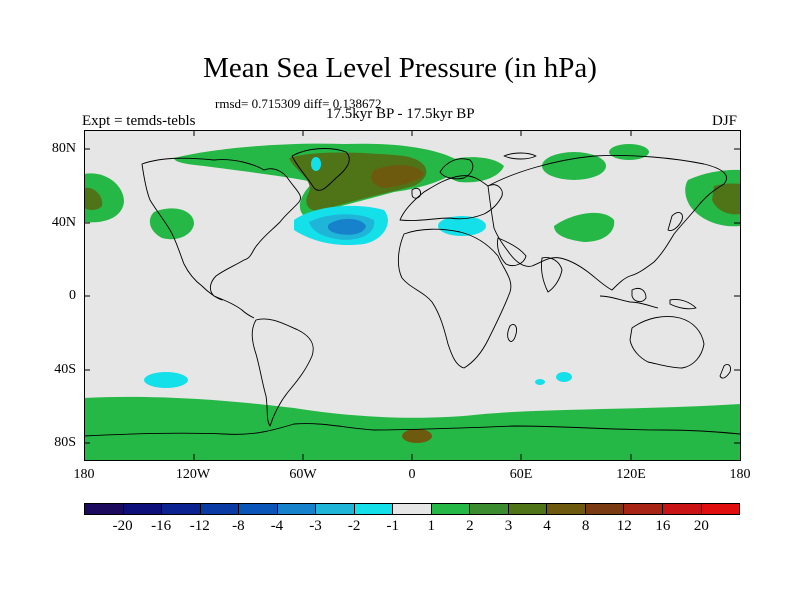 The image size is (800, 600). What do you see at coordinates (552, 275) in the screenshot?
I see `india-coast` at bounding box center [552, 275].